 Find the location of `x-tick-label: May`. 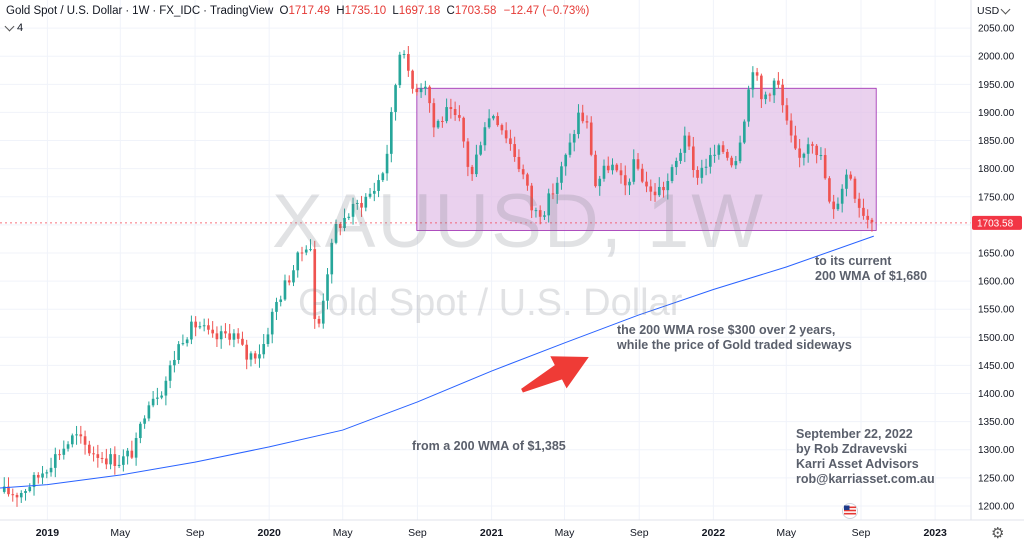

x-tick-label: May is located at coordinates (786, 533).